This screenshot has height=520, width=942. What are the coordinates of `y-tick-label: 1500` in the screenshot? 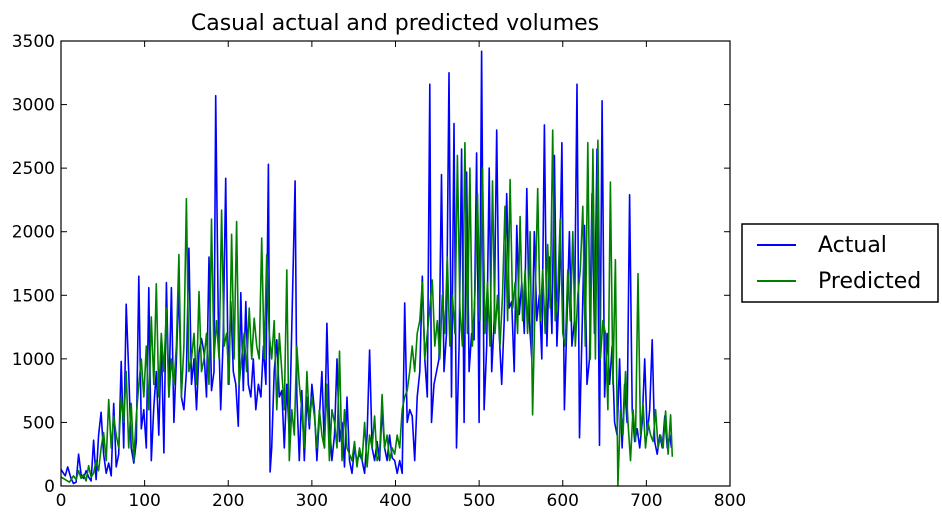 It's located at (33, 296).